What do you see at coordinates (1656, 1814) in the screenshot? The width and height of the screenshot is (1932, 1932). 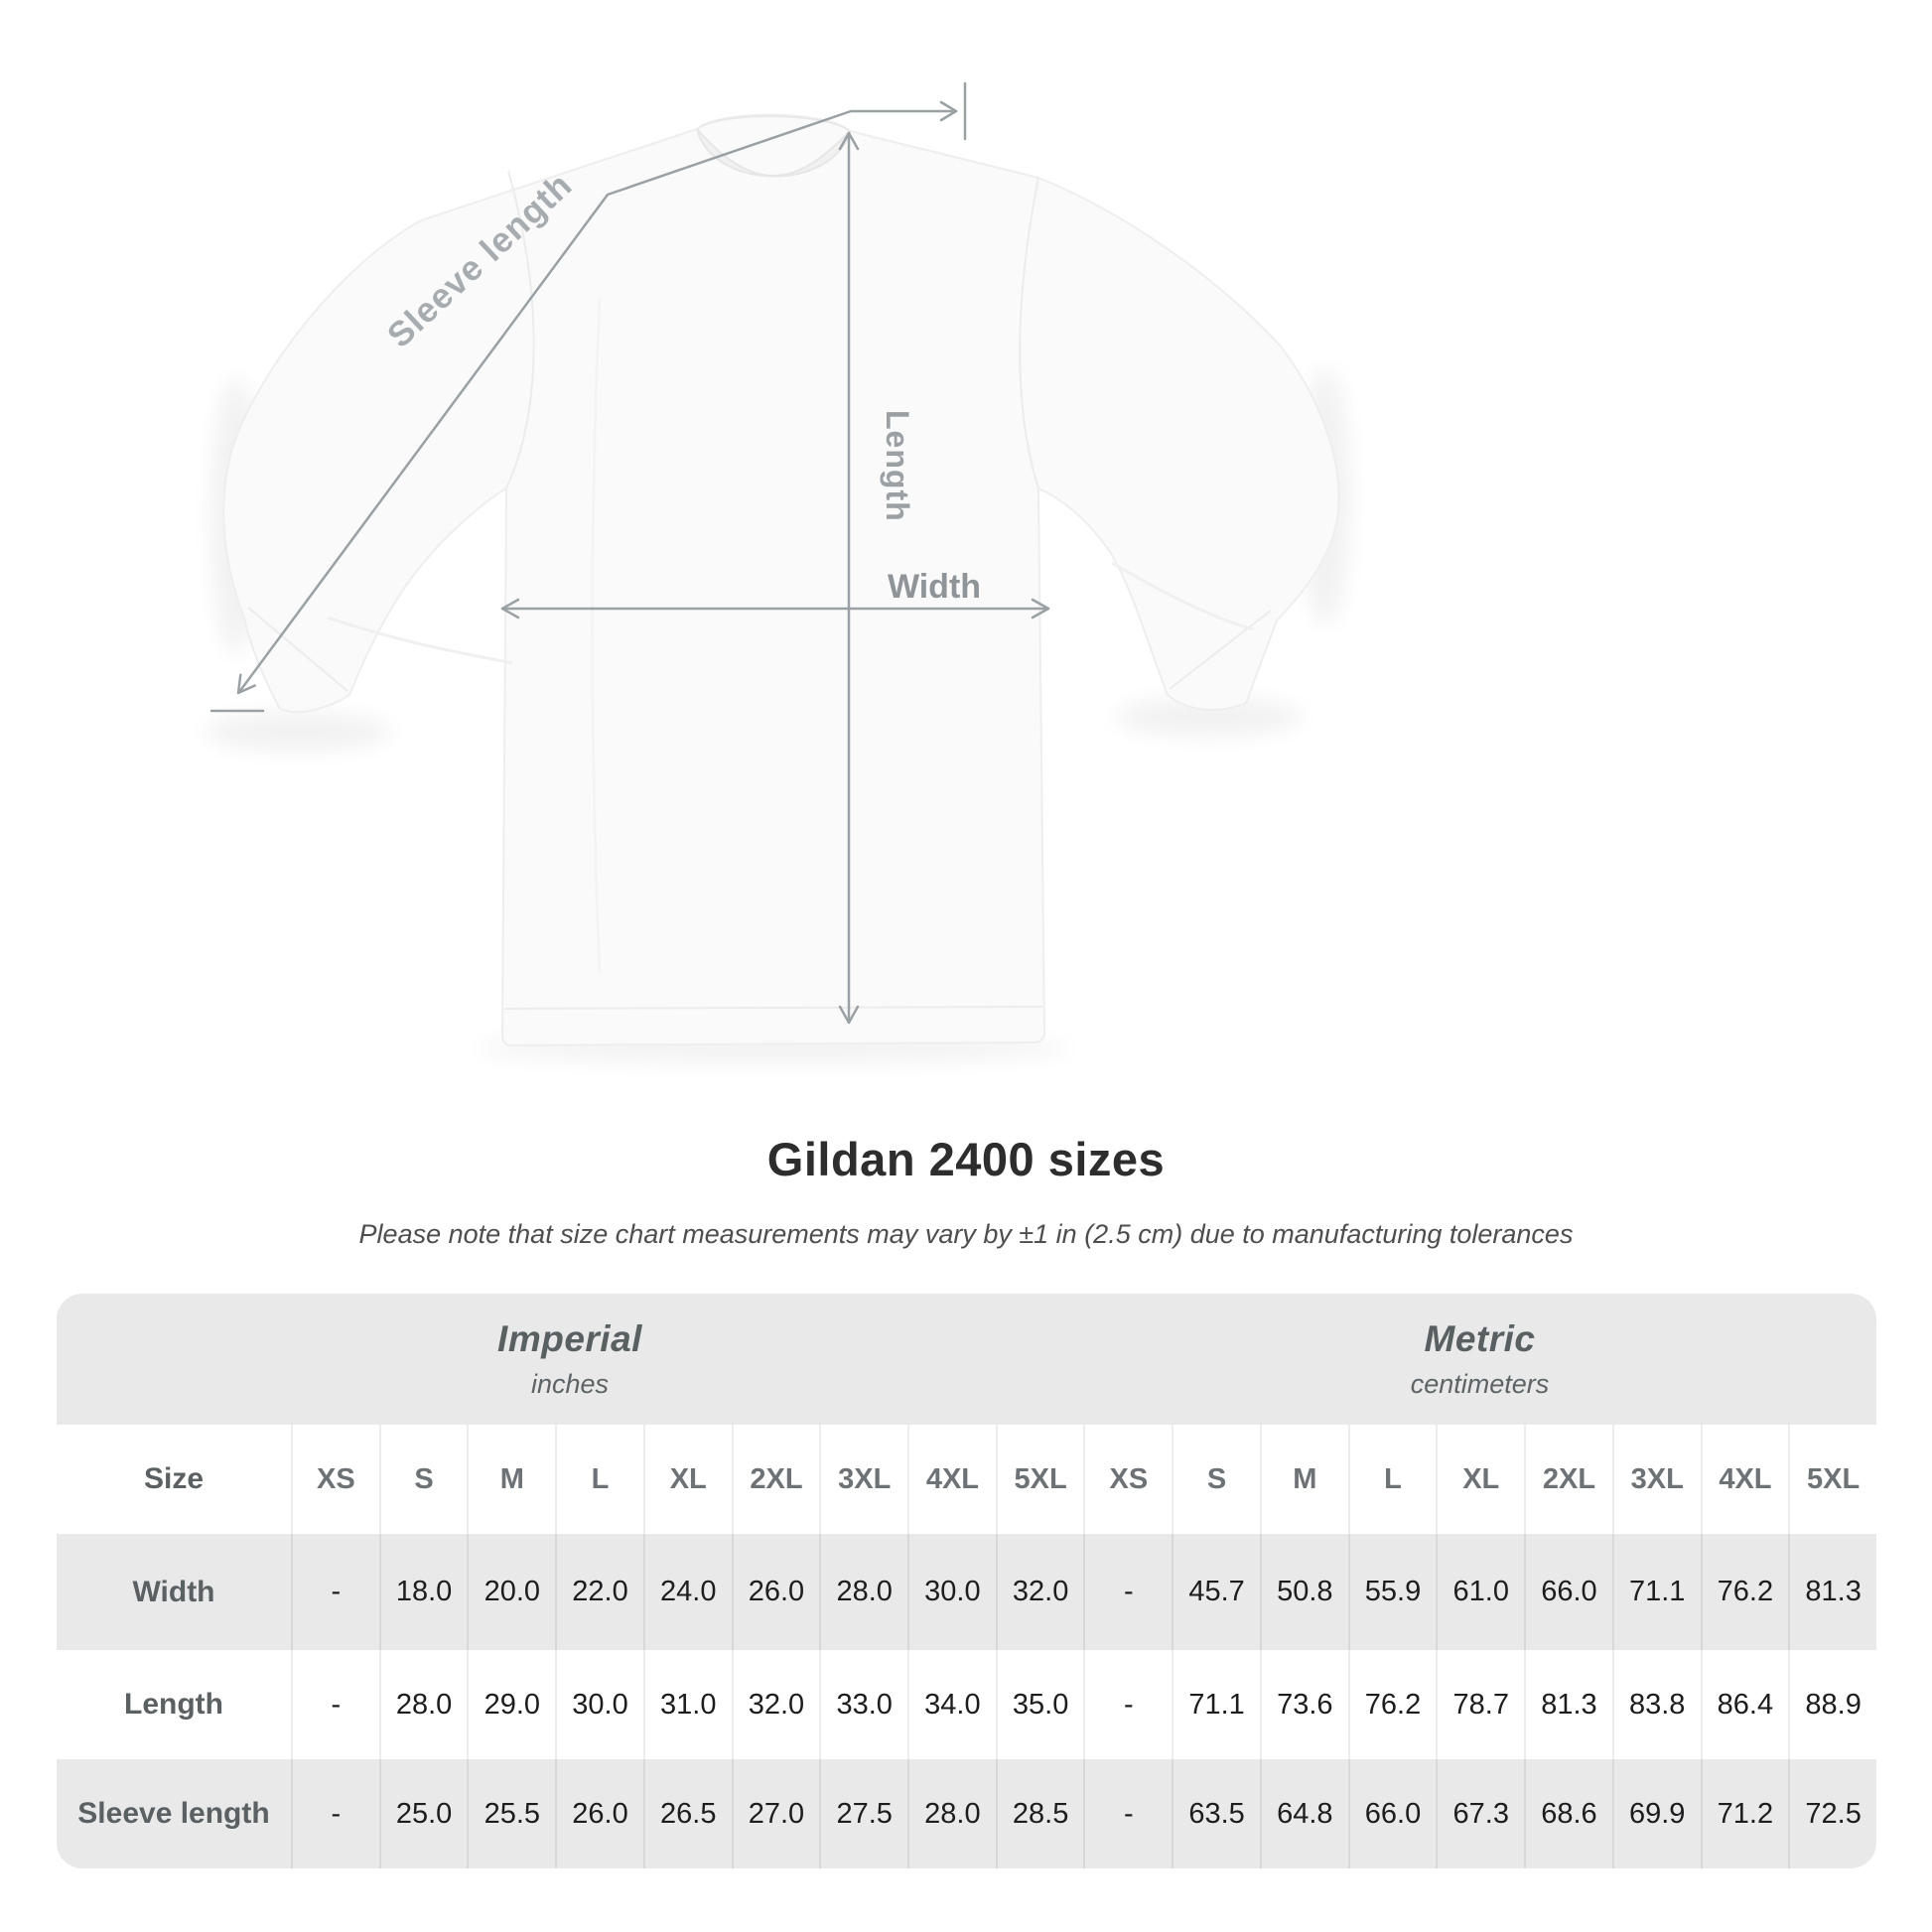 I see `cell-sleeve-length-metric-3xl: 69.9` at bounding box center [1656, 1814].